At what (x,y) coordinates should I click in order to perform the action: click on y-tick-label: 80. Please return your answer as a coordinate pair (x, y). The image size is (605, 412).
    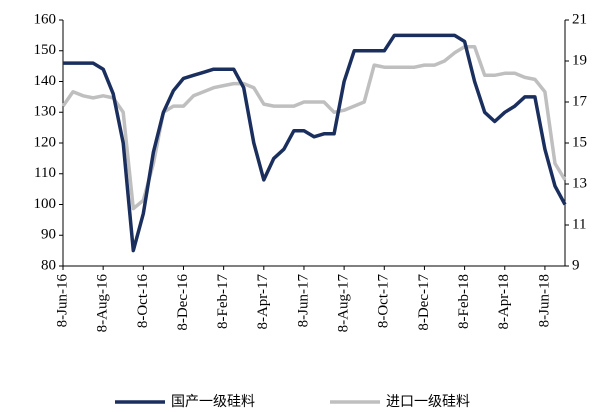
    Looking at the image, I should click on (48, 265).